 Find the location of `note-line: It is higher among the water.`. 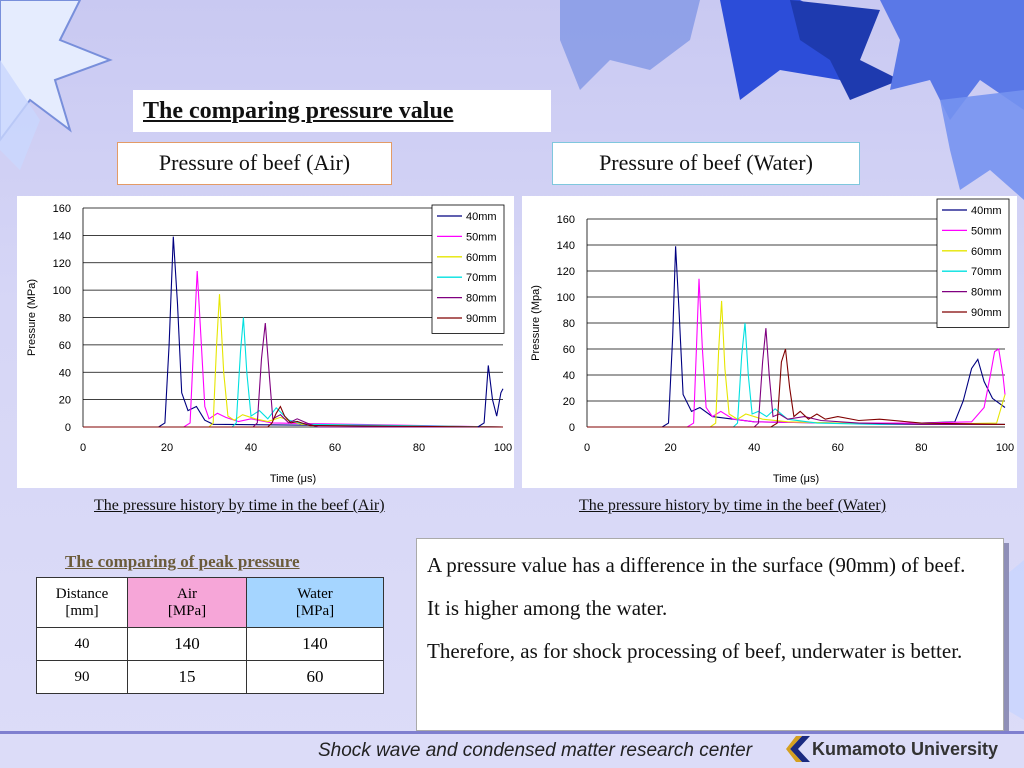

note-line: It is higher among the water. is located at coordinates (547, 608).